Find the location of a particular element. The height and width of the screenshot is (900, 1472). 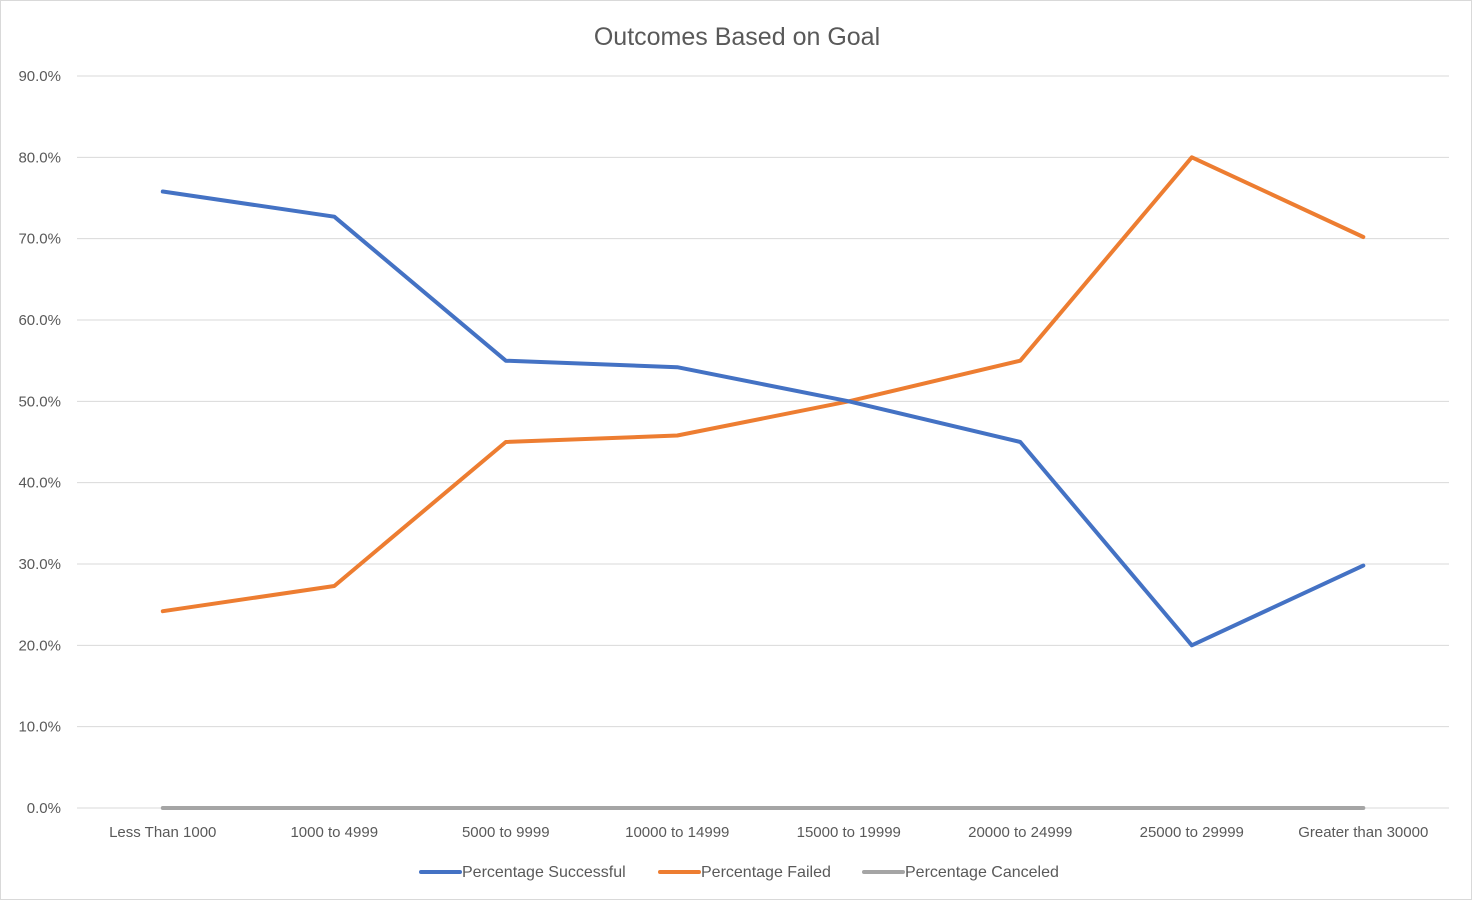

x-tick-label: 5000 to 9999 is located at coordinates (506, 832).